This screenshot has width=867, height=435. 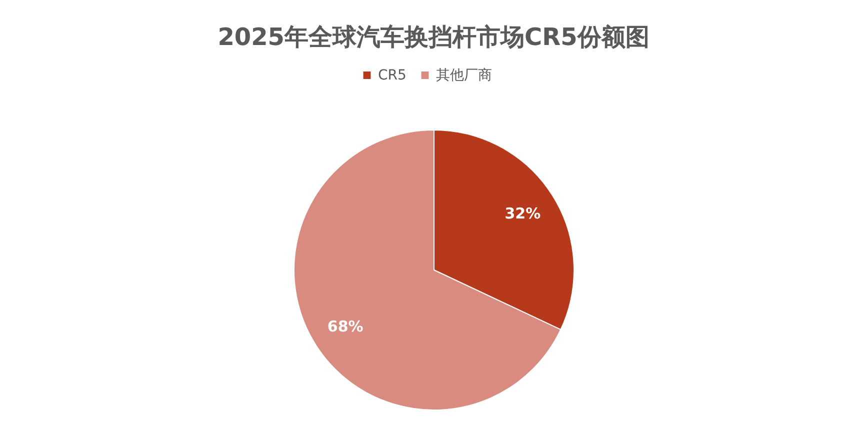 What do you see at coordinates (464, 75) in the screenshot?
I see `legend-label: 其他厂商` at bounding box center [464, 75].